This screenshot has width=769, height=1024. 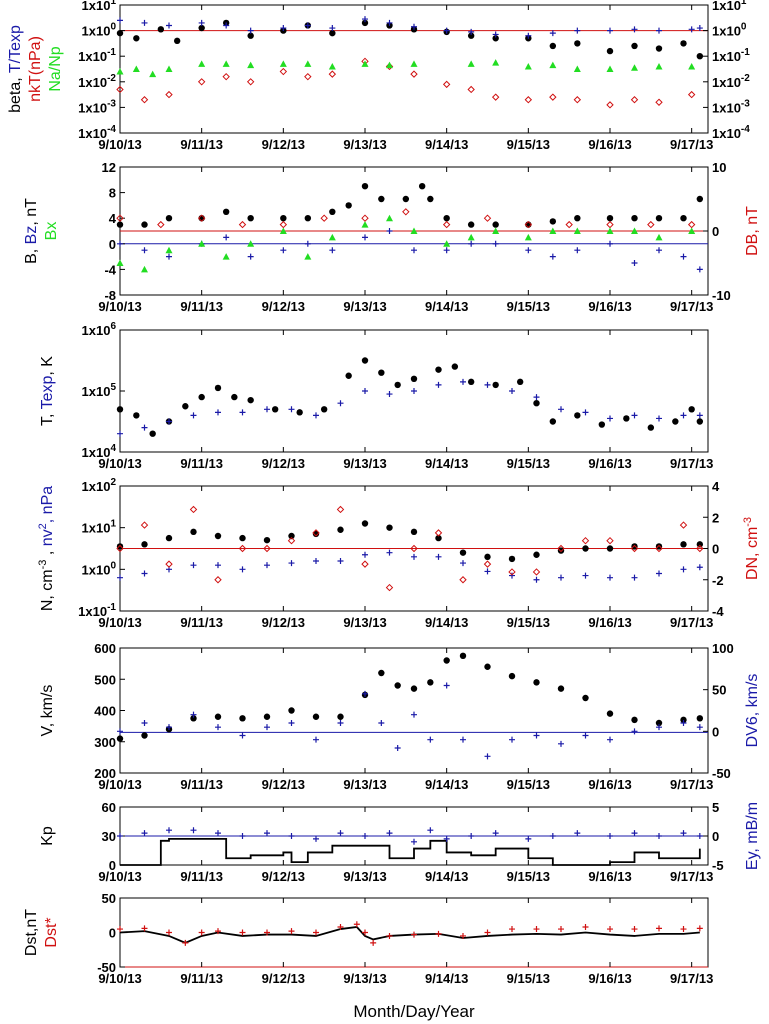 I want to click on right-tick-label: 2, so click(x=715, y=517).